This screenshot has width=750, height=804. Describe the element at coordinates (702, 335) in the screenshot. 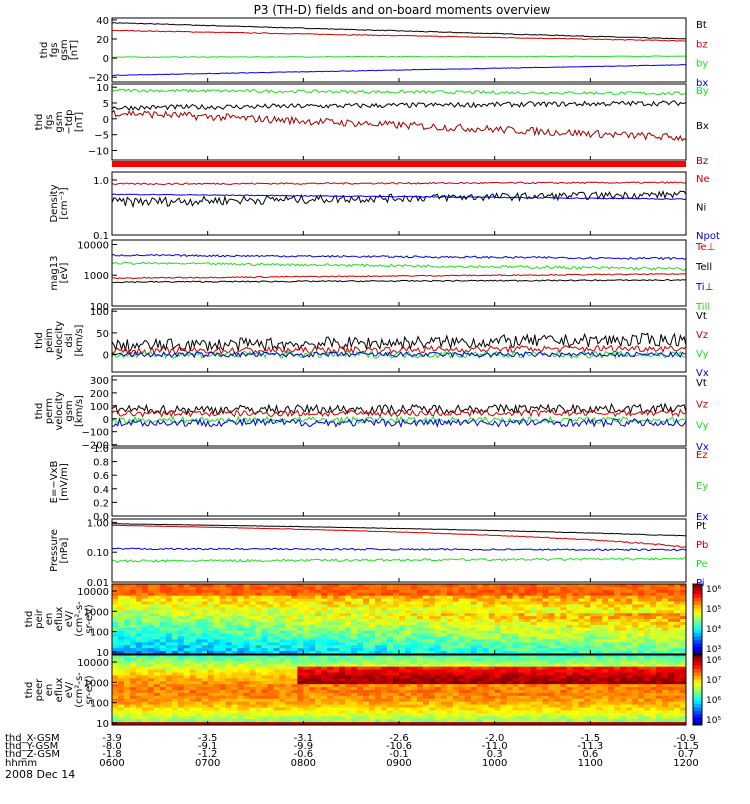

I see `legend-label: Vz` at that location.